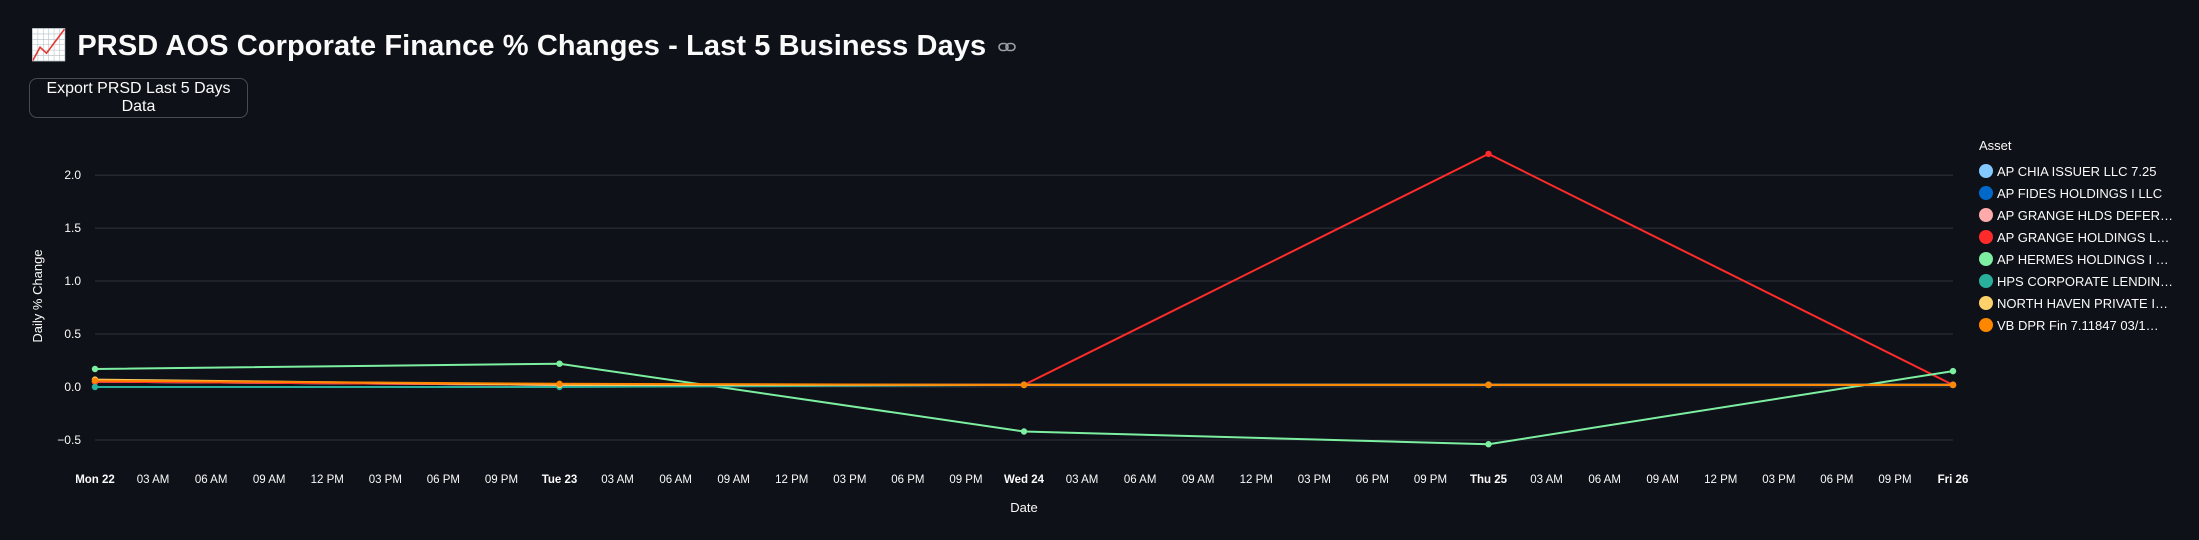 This screenshot has height=540, width=2199. Describe the element at coordinates (69, 440) in the screenshot. I see `y-tick-label: −0.5` at that location.